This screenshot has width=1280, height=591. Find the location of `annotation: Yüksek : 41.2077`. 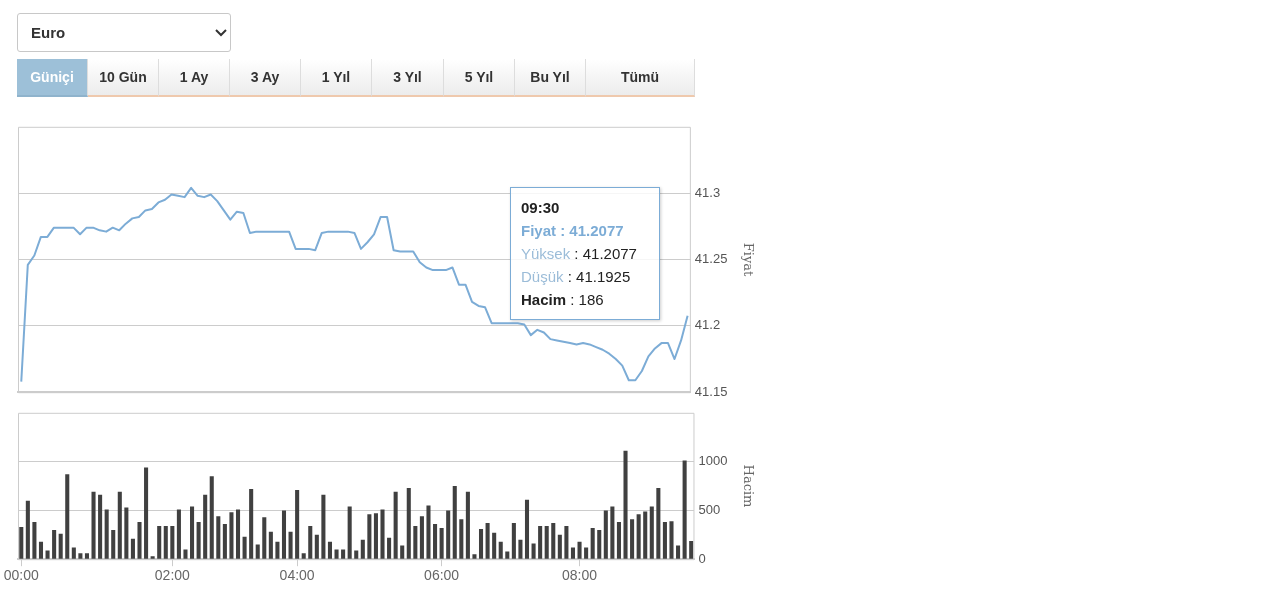

annotation: Yüksek : 41.2077 is located at coordinates (579, 253).